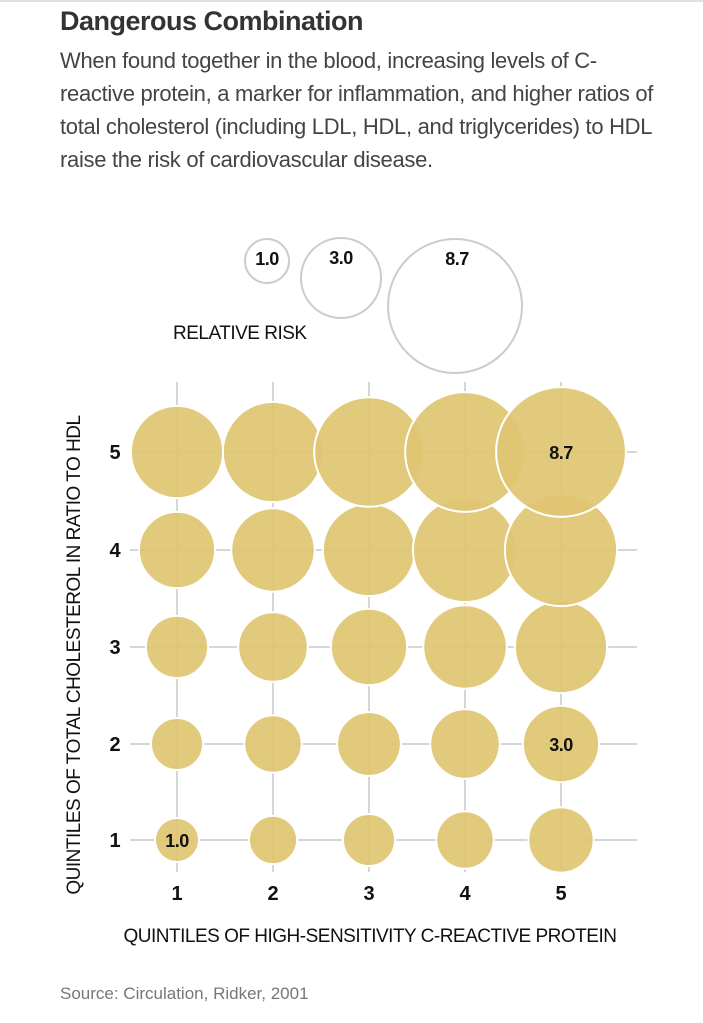 This screenshot has width=703, height=1023. I want to click on bubble-x1-y5, so click(177, 452).